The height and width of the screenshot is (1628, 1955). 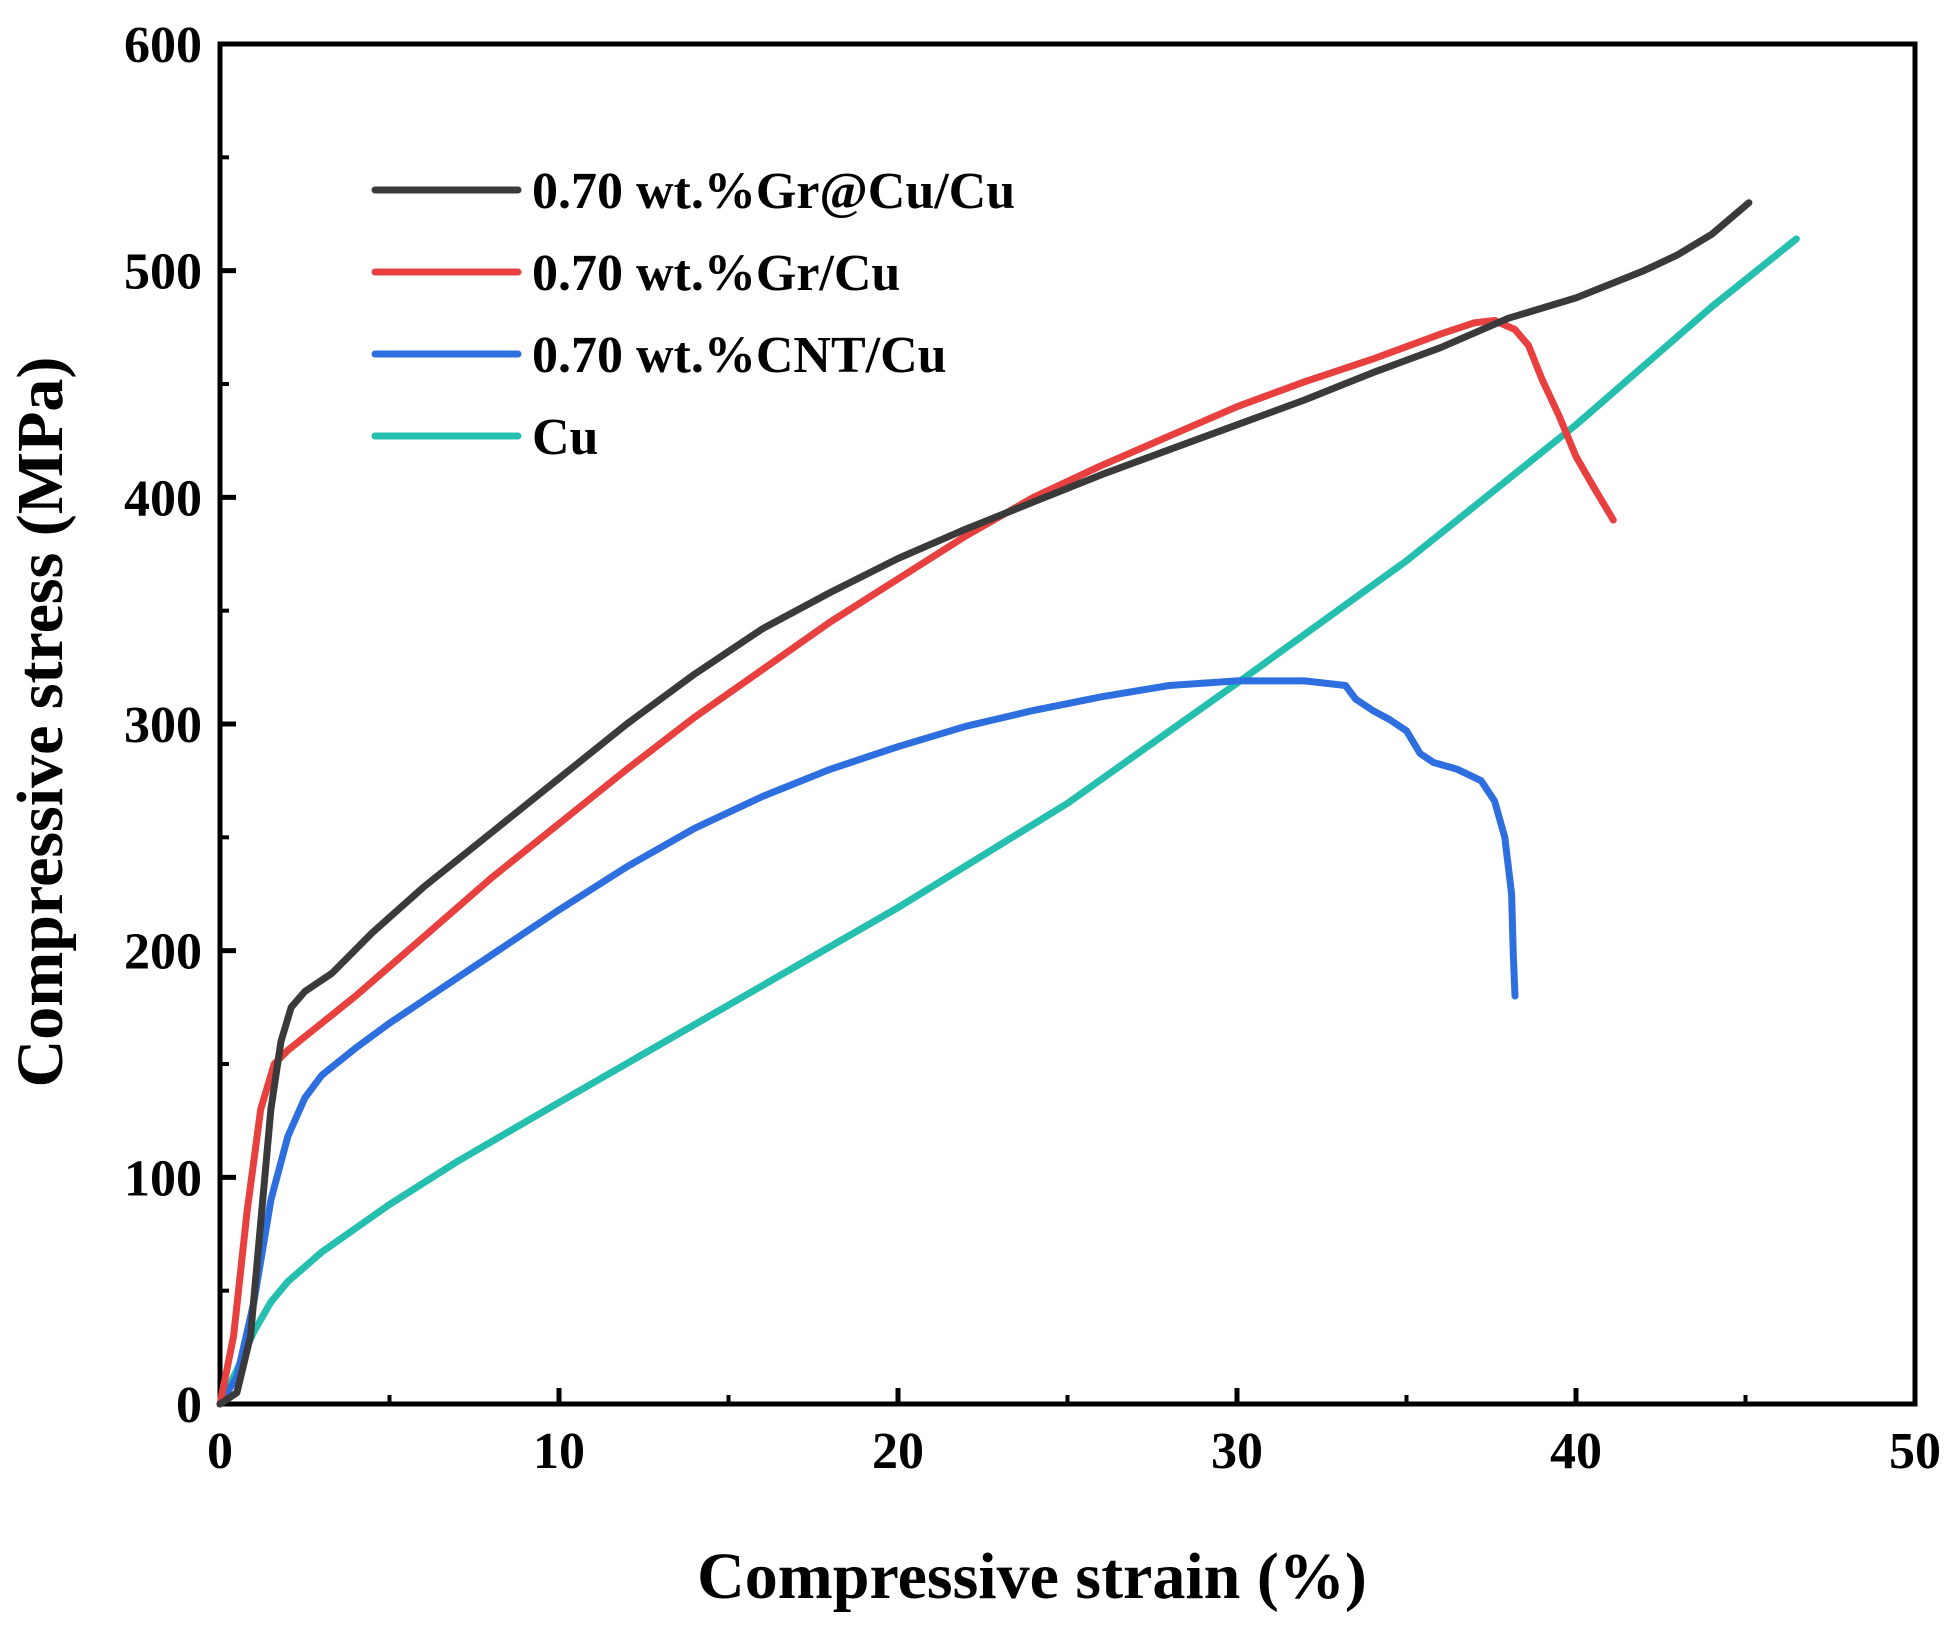 What do you see at coordinates (1915, 1451) in the screenshot?
I see `x-tick-label: 50` at bounding box center [1915, 1451].